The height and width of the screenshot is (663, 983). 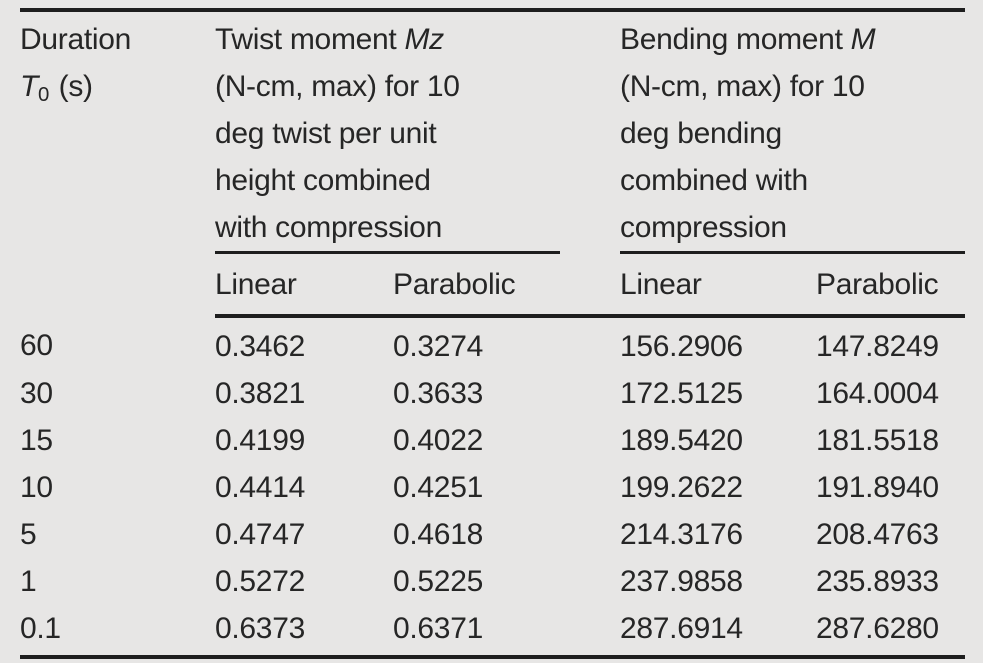 What do you see at coordinates (36, 440) in the screenshot?
I see `cell-duration: 15` at bounding box center [36, 440].